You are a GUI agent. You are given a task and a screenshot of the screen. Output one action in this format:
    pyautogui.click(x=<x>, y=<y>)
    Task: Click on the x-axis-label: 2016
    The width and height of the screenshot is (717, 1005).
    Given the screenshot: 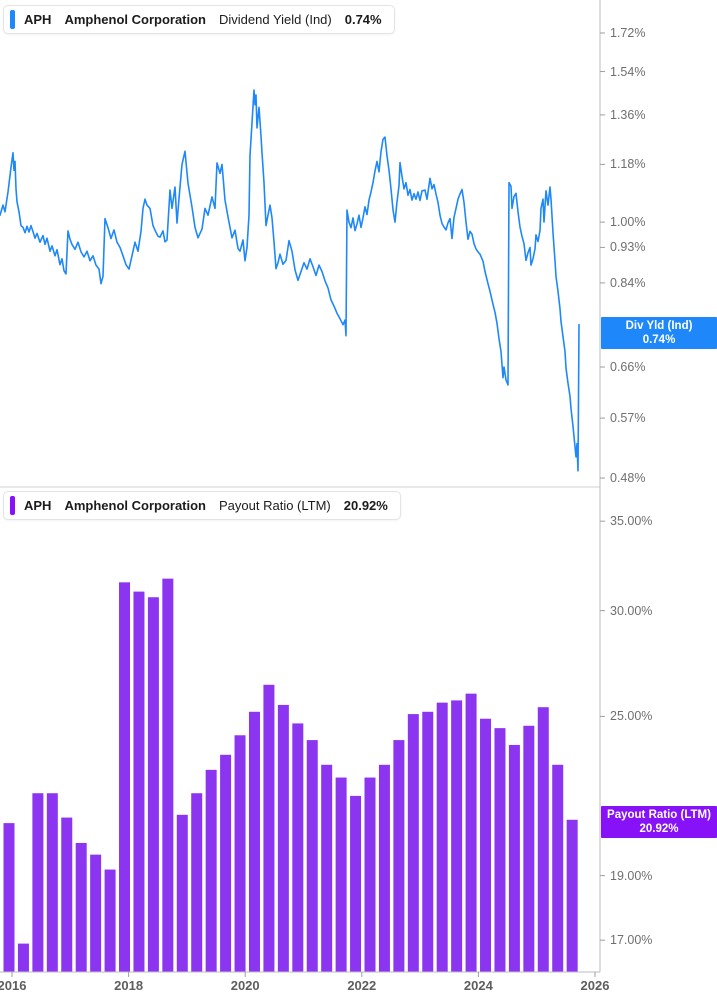 What is the action you would take?
    pyautogui.click(x=13, y=985)
    